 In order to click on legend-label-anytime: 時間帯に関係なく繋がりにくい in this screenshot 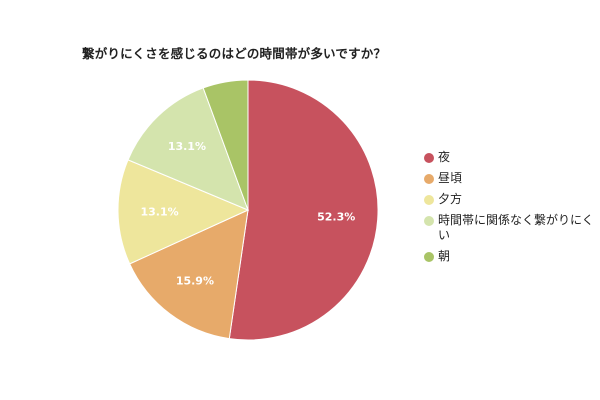, I will do `click(516, 227)`.